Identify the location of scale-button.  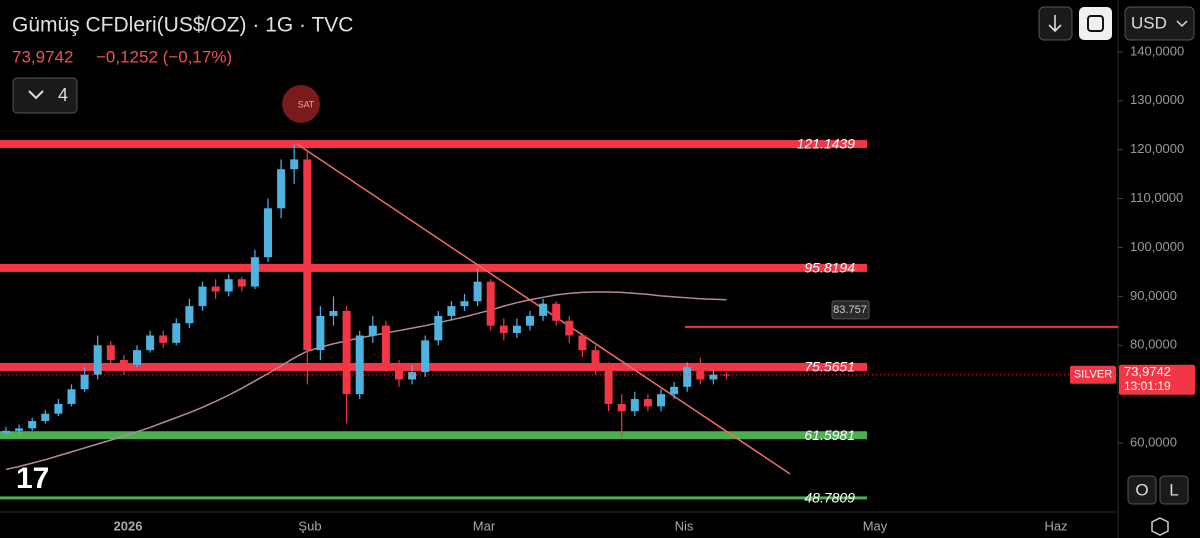
(1095, 23).